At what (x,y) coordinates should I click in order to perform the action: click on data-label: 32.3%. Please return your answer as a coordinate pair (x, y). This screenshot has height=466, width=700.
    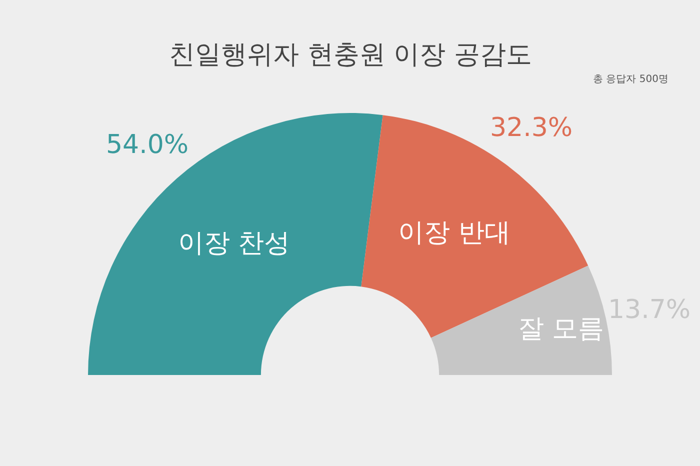
    Looking at the image, I should click on (531, 128).